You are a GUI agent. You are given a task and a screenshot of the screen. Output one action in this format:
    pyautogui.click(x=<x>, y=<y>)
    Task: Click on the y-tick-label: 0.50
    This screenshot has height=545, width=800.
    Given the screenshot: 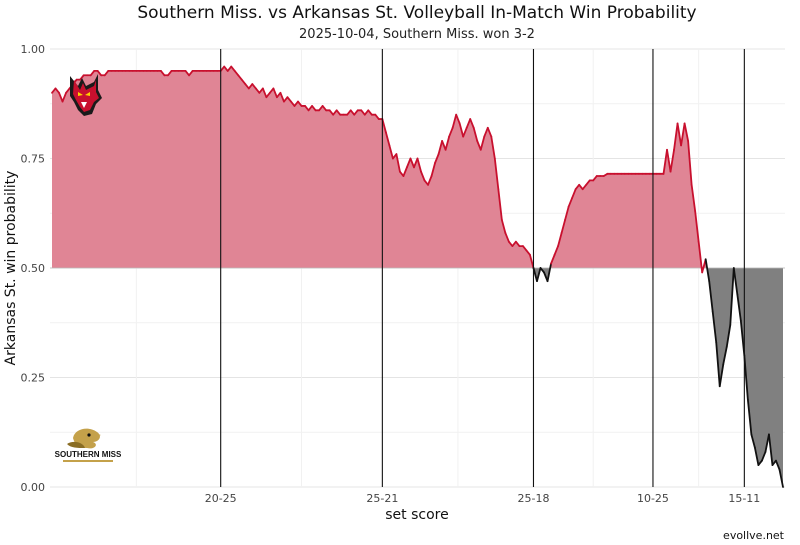 What is the action you would take?
    pyautogui.click(x=33, y=268)
    